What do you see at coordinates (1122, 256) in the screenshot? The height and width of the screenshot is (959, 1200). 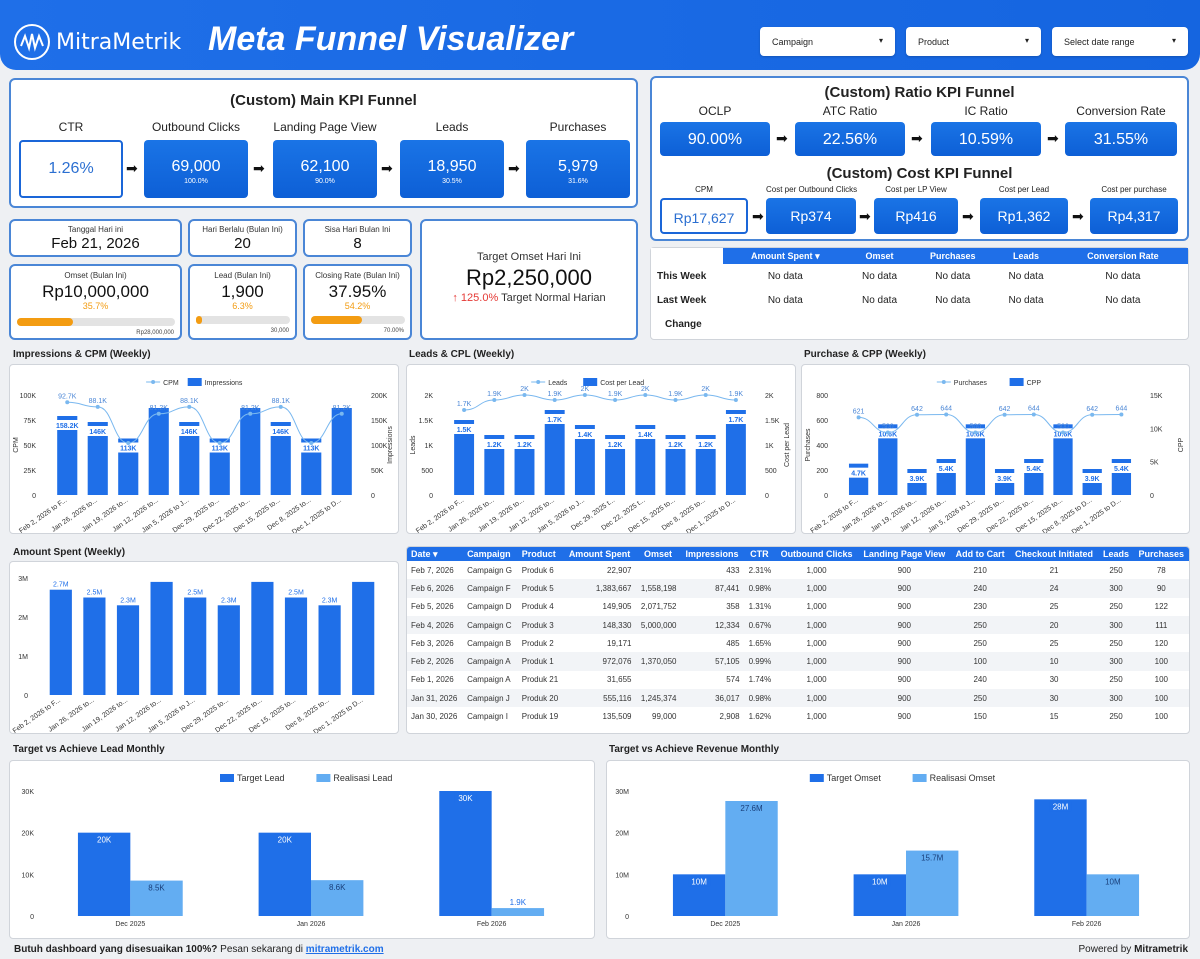 I see `header-conversion: Conversion Rate` at bounding box center [1122, 256].